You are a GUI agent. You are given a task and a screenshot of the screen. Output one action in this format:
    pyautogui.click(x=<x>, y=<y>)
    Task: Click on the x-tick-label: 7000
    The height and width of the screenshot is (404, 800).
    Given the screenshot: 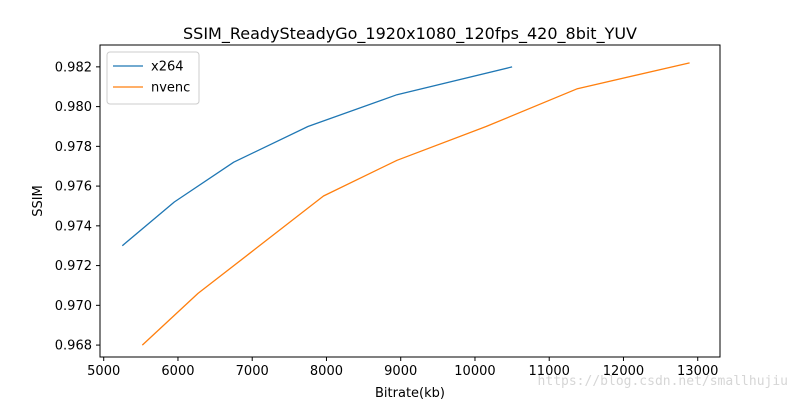 What is the action you would take?
    pyautogui.click(x=252, y=371)
    